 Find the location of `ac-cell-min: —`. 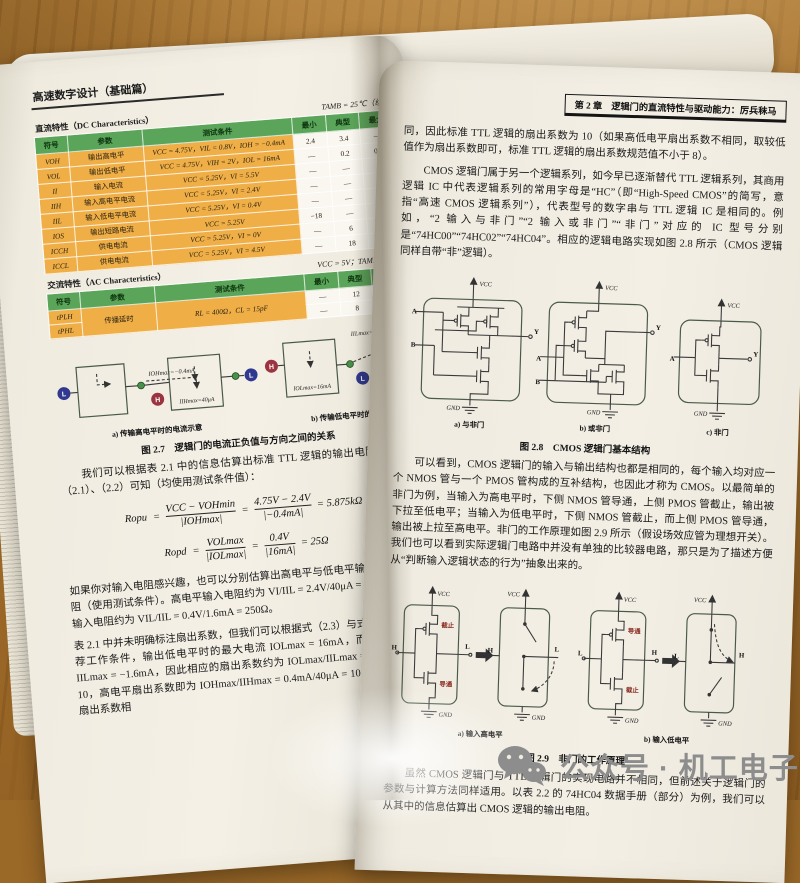

ac-cell-min: — is located at coordinates (324, 310).